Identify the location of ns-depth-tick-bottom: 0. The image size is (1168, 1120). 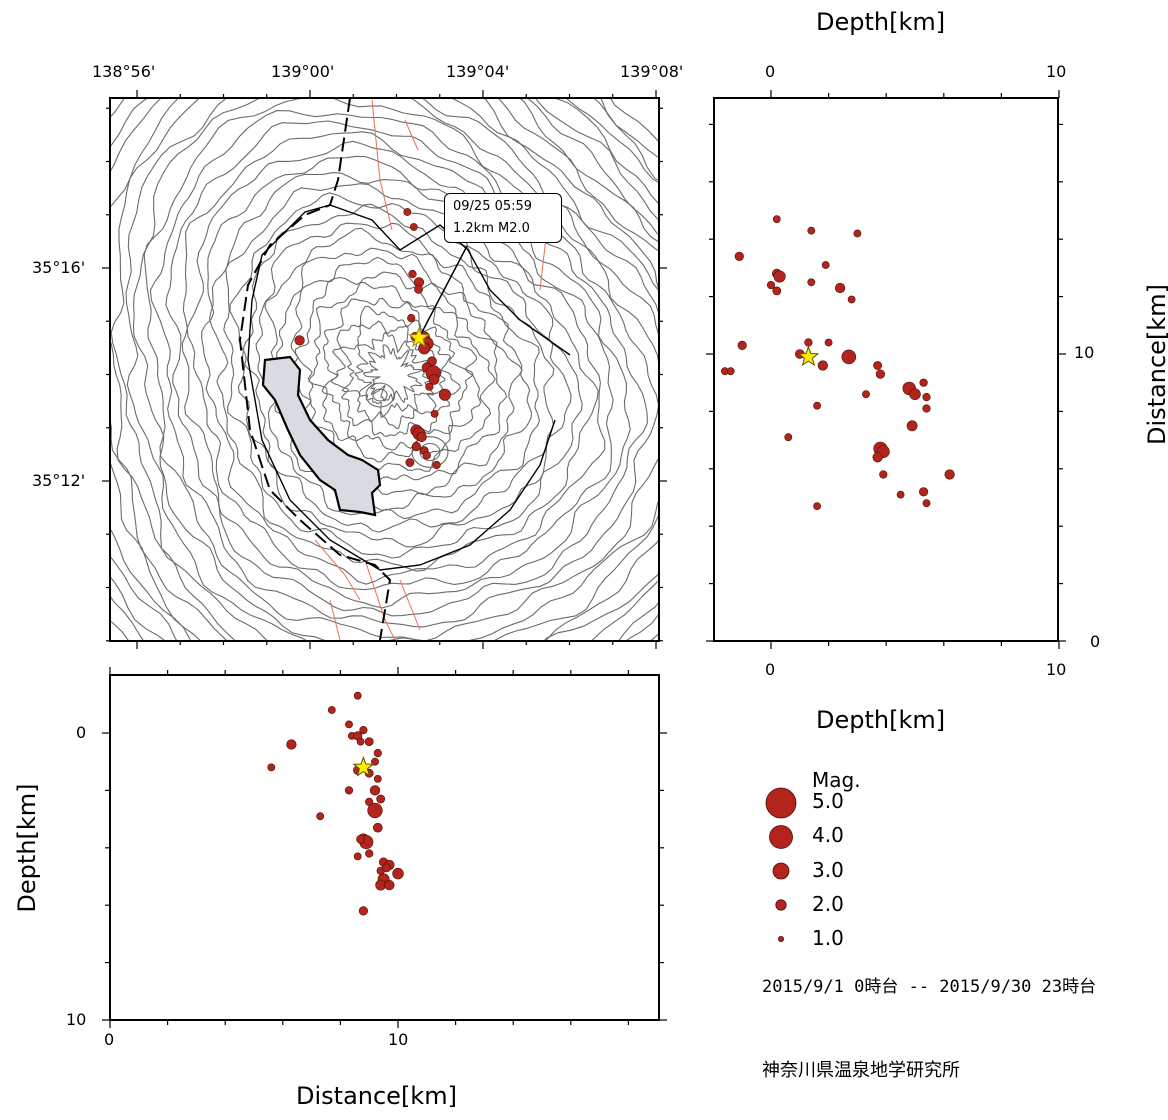
(770, 669).